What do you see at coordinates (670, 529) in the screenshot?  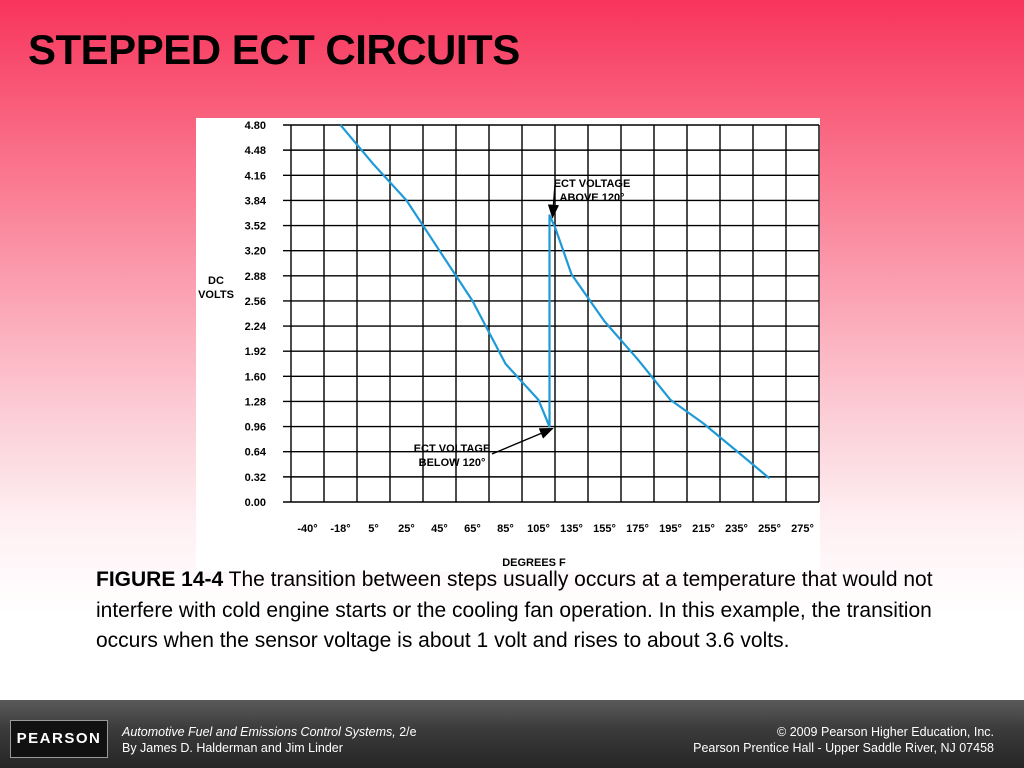 I see `x-tick-label: 195°` at bounding box center [670, 529].